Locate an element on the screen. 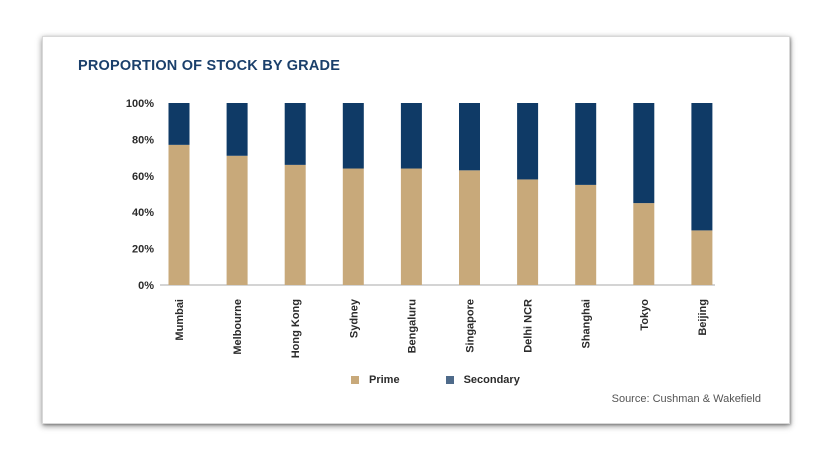 This screenshot has height=451, width=824. x-tick-label: Melbourne is located at coordinates (238, 327).